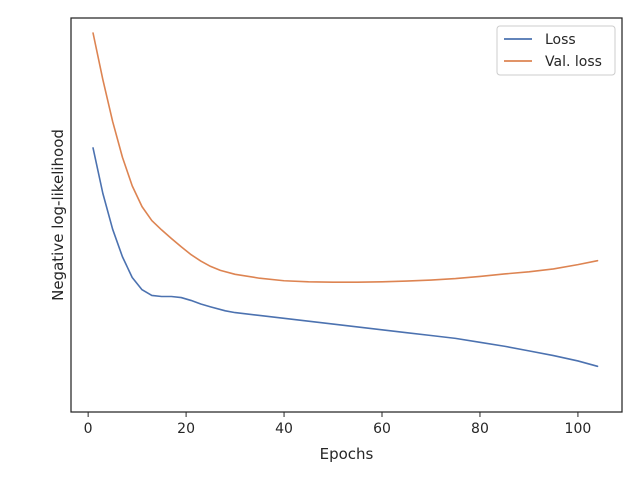  I want to click on x-tick-label: 80, so click(480, 429).